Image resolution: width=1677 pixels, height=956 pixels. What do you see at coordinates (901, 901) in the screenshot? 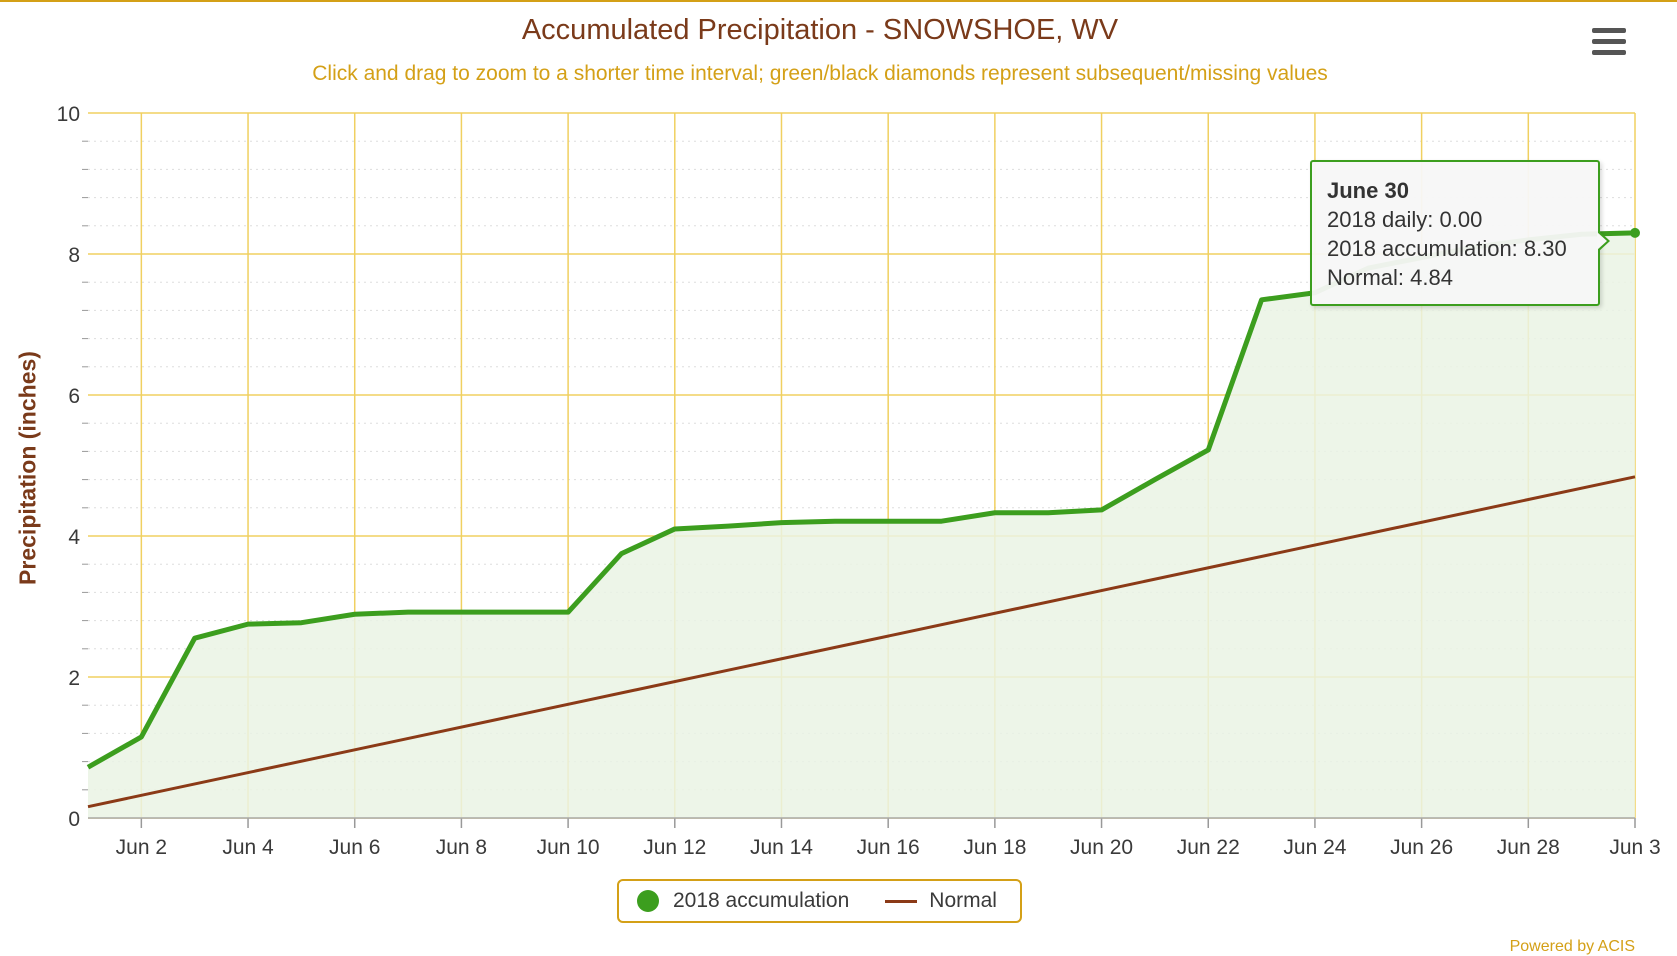
I see `legend-marker-normal` at bounding box center [901, 901].